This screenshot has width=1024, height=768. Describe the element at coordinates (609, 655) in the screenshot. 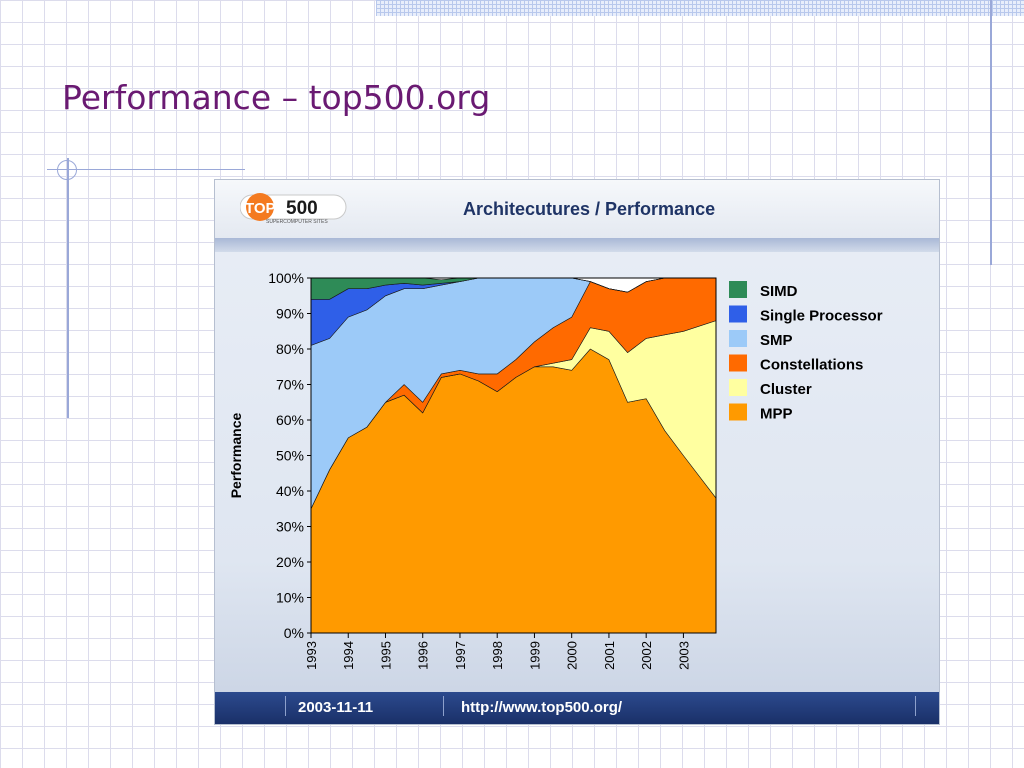

I see `x-tick-label: 2001` at that location.